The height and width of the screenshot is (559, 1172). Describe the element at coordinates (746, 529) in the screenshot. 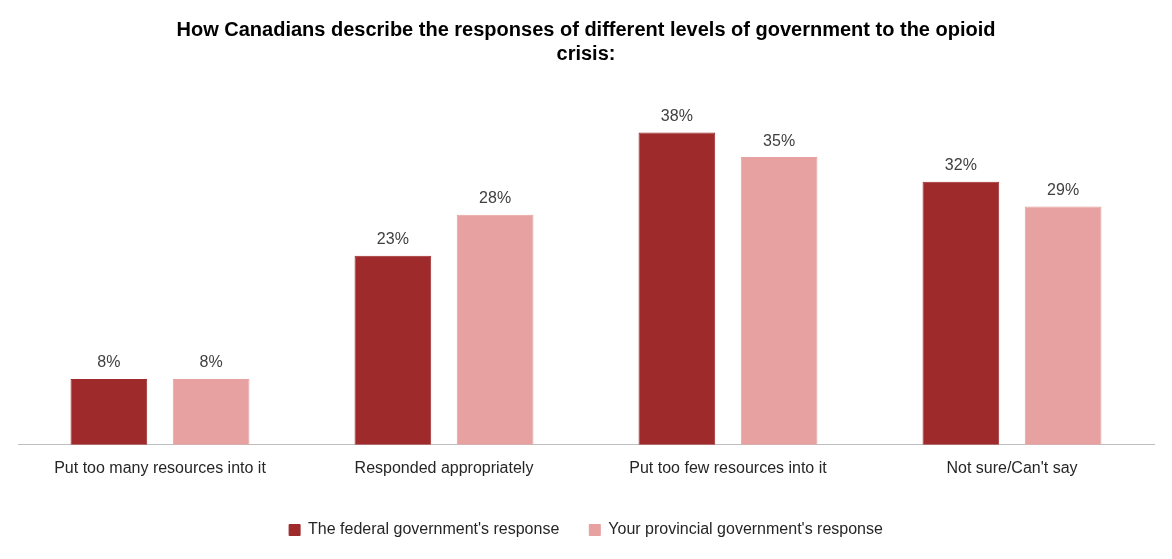

I see `legend-label: Your provincial government's response` at that location.